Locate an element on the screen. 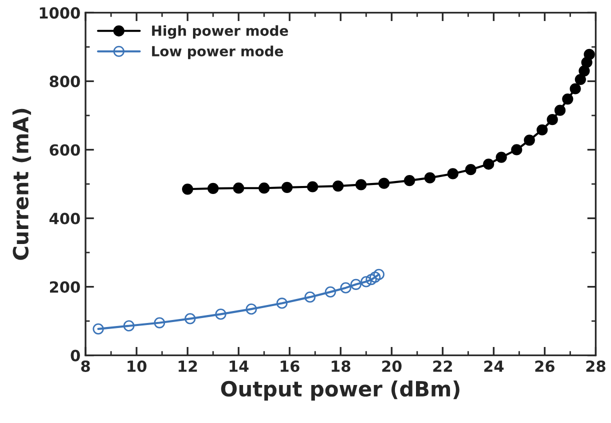 The width and height of the screenshot is (611, 423). x-tick-label: 24 is located at coordinates (494, 366).